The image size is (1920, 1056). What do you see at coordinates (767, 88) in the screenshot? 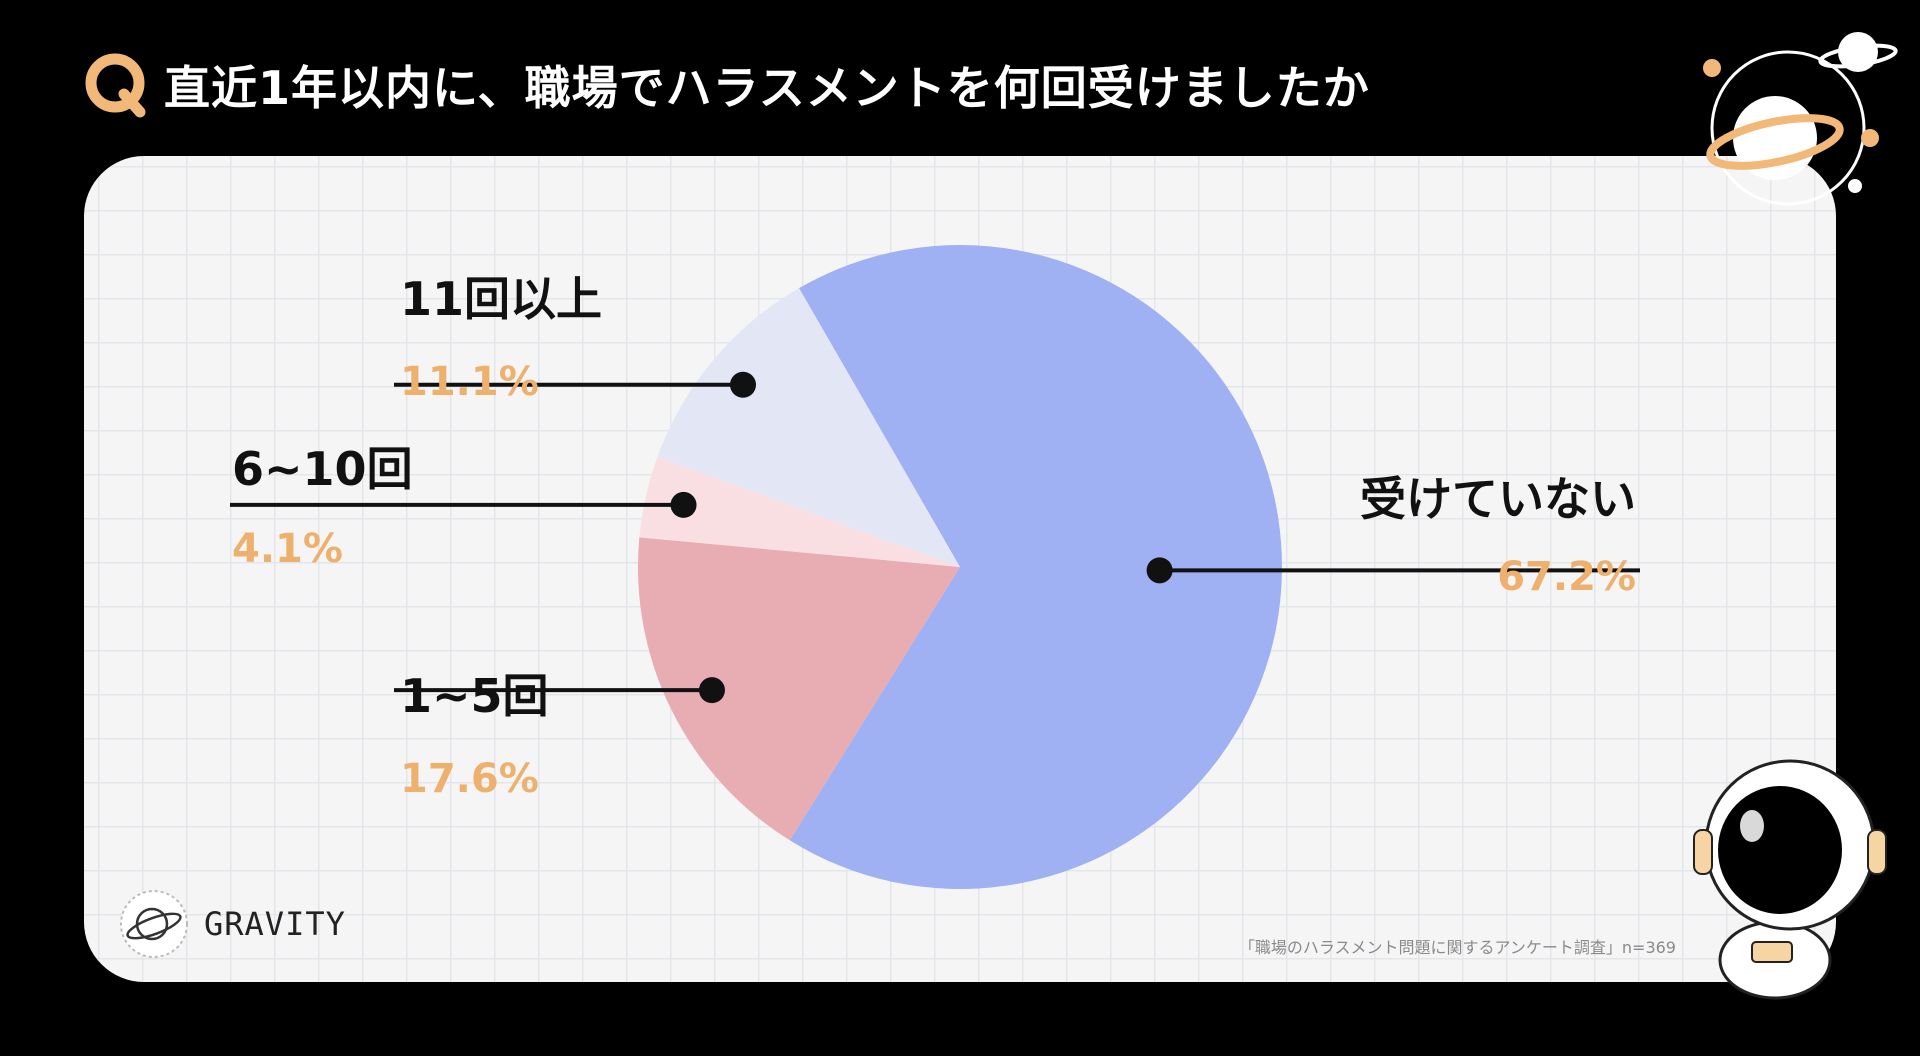
I see `page-title: 直近1年以内に、職場でハラスメントを何回受けましたか` at bounding box center [767, 88].